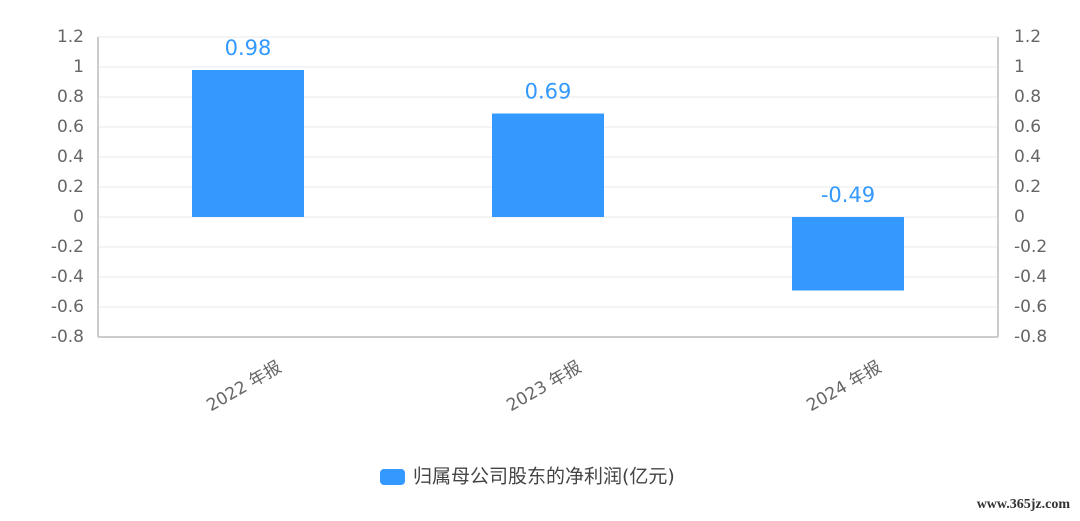  I want to click on value-label: 0.98, so click(248, 48).